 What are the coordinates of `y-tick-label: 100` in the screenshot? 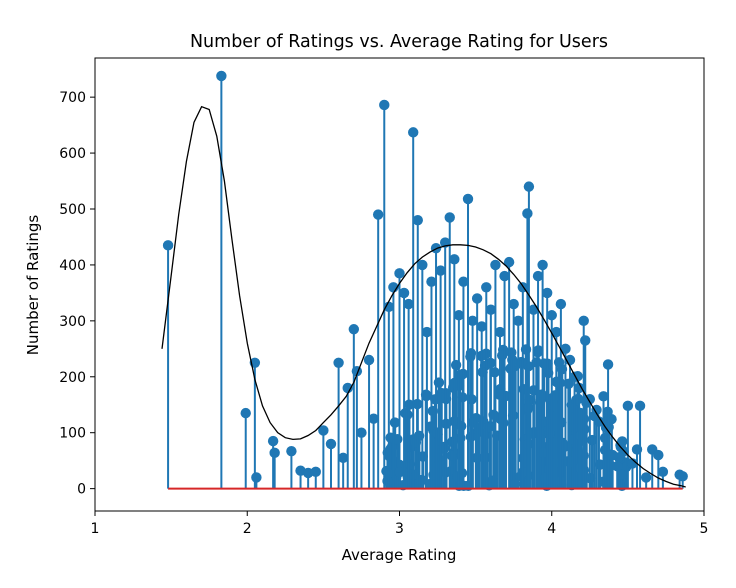 It's located at (72, 434).